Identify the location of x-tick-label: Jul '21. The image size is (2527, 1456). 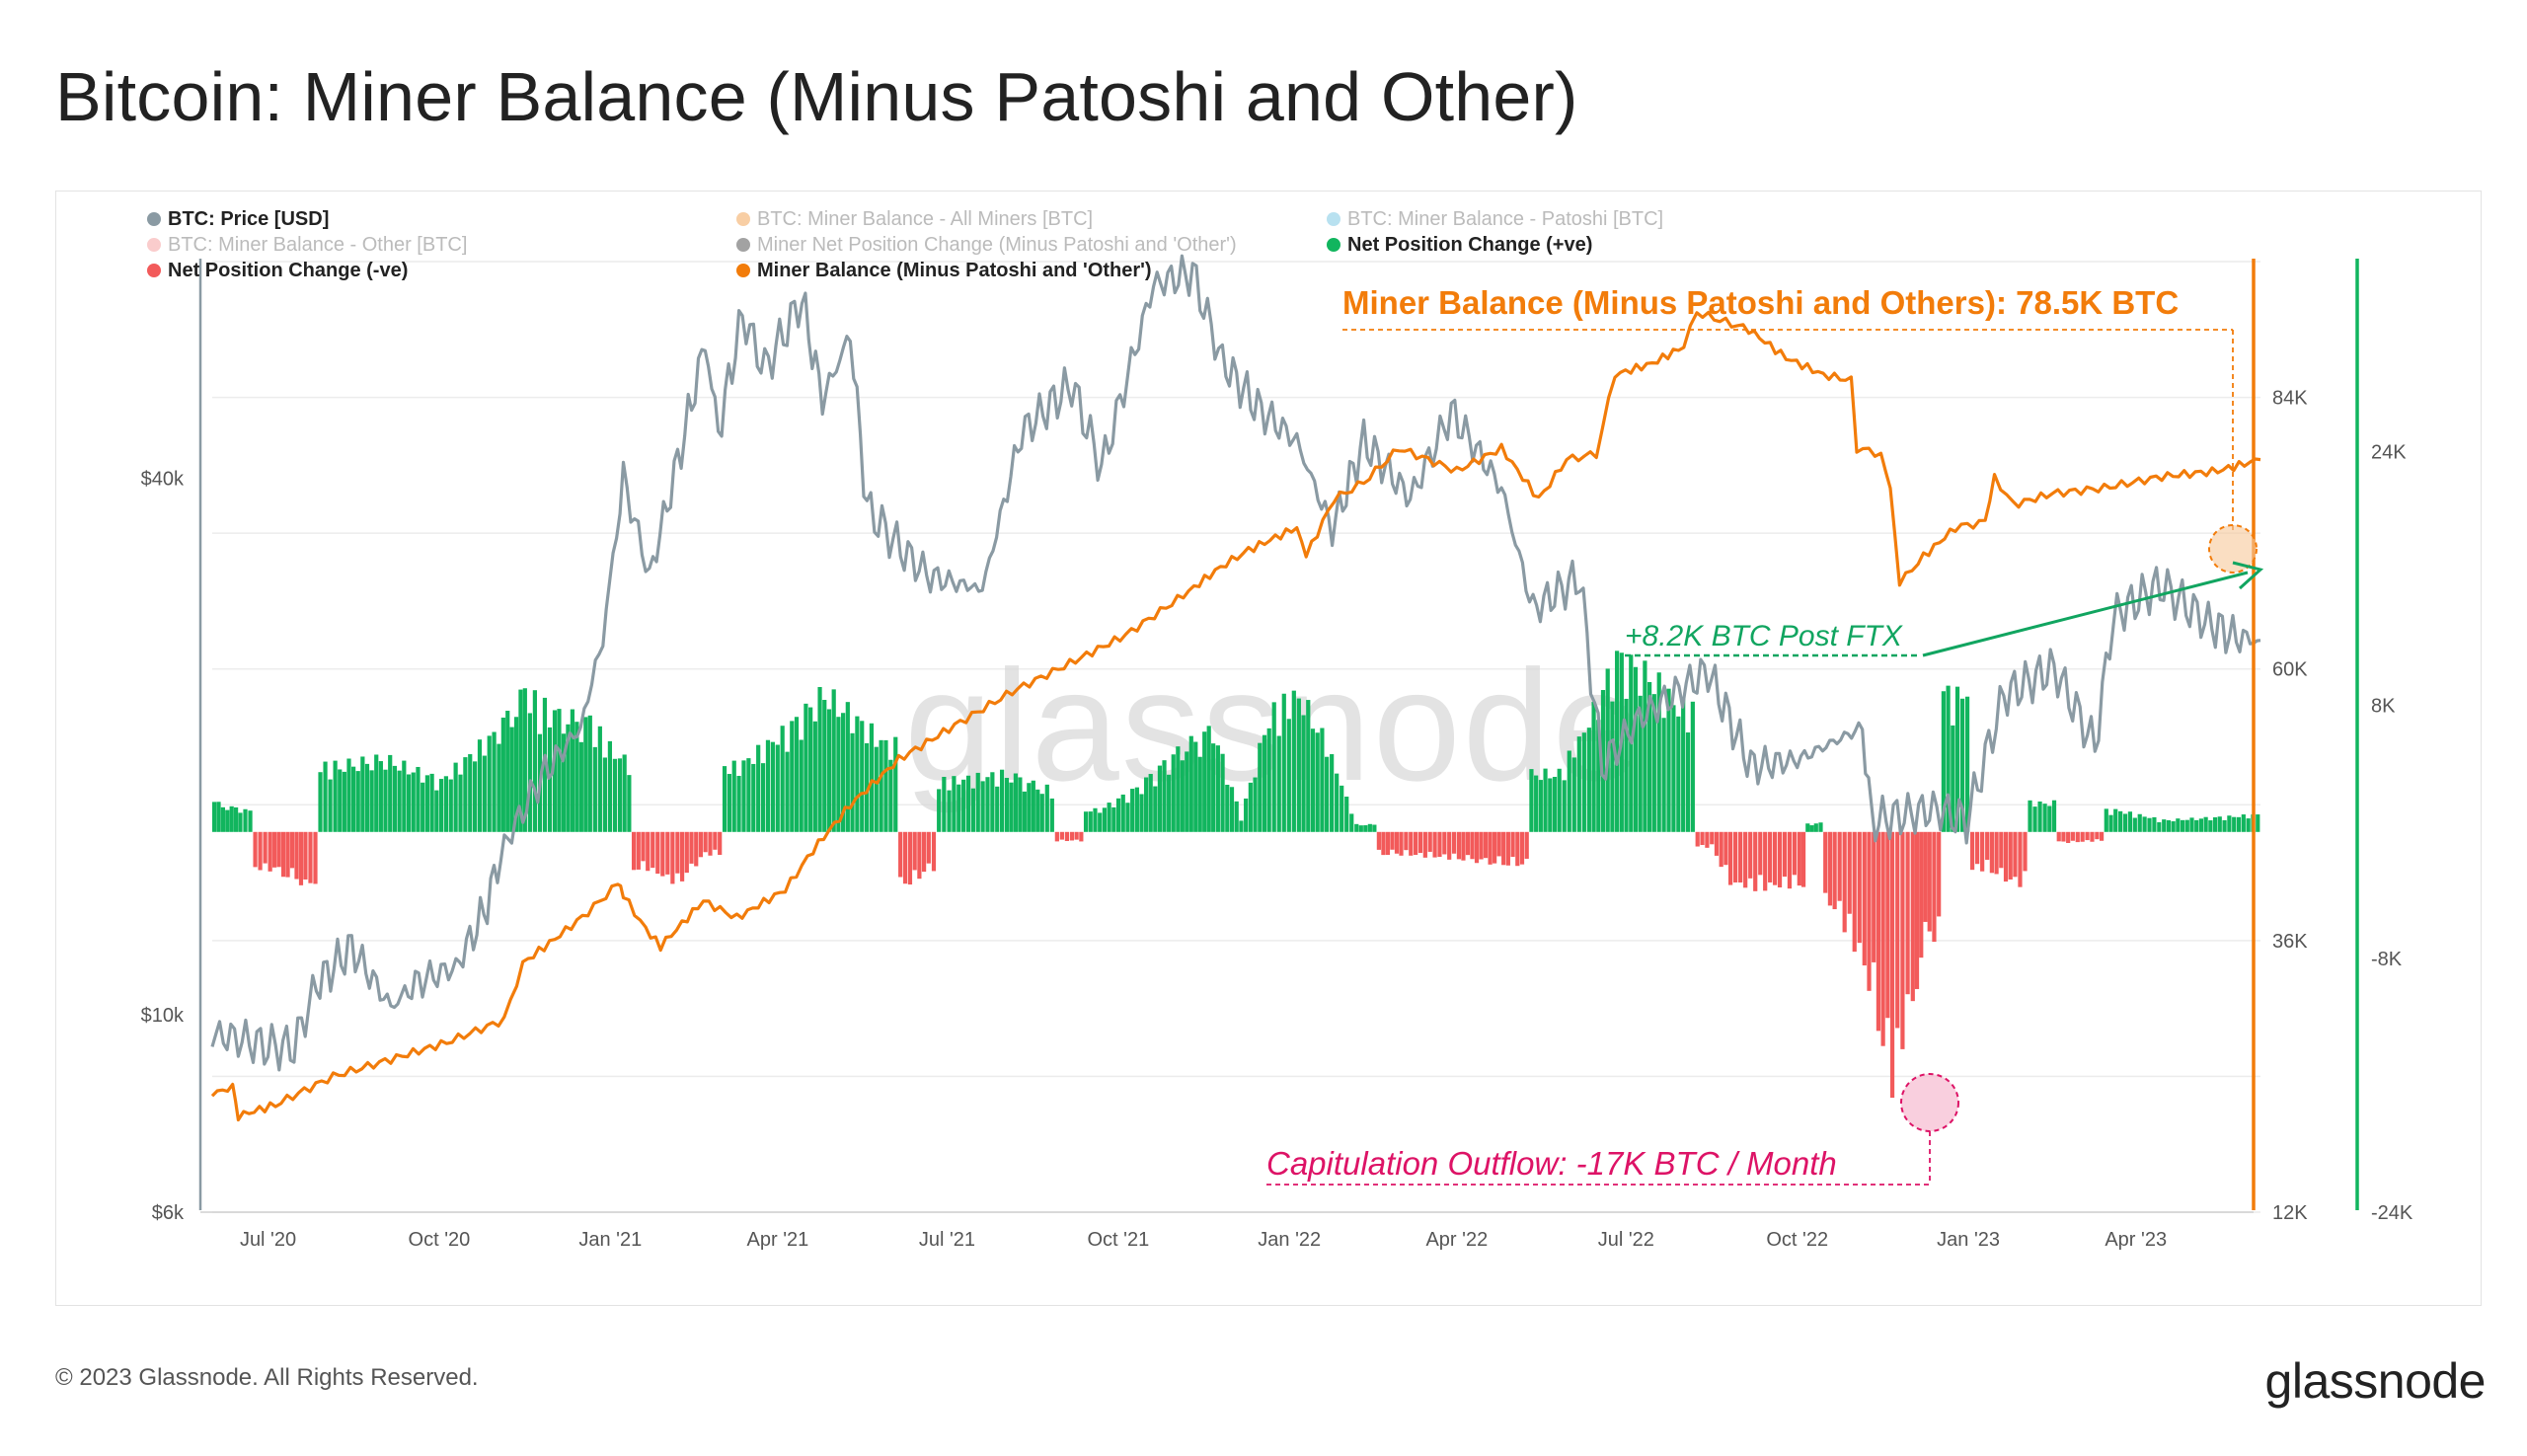
(947, 1240).